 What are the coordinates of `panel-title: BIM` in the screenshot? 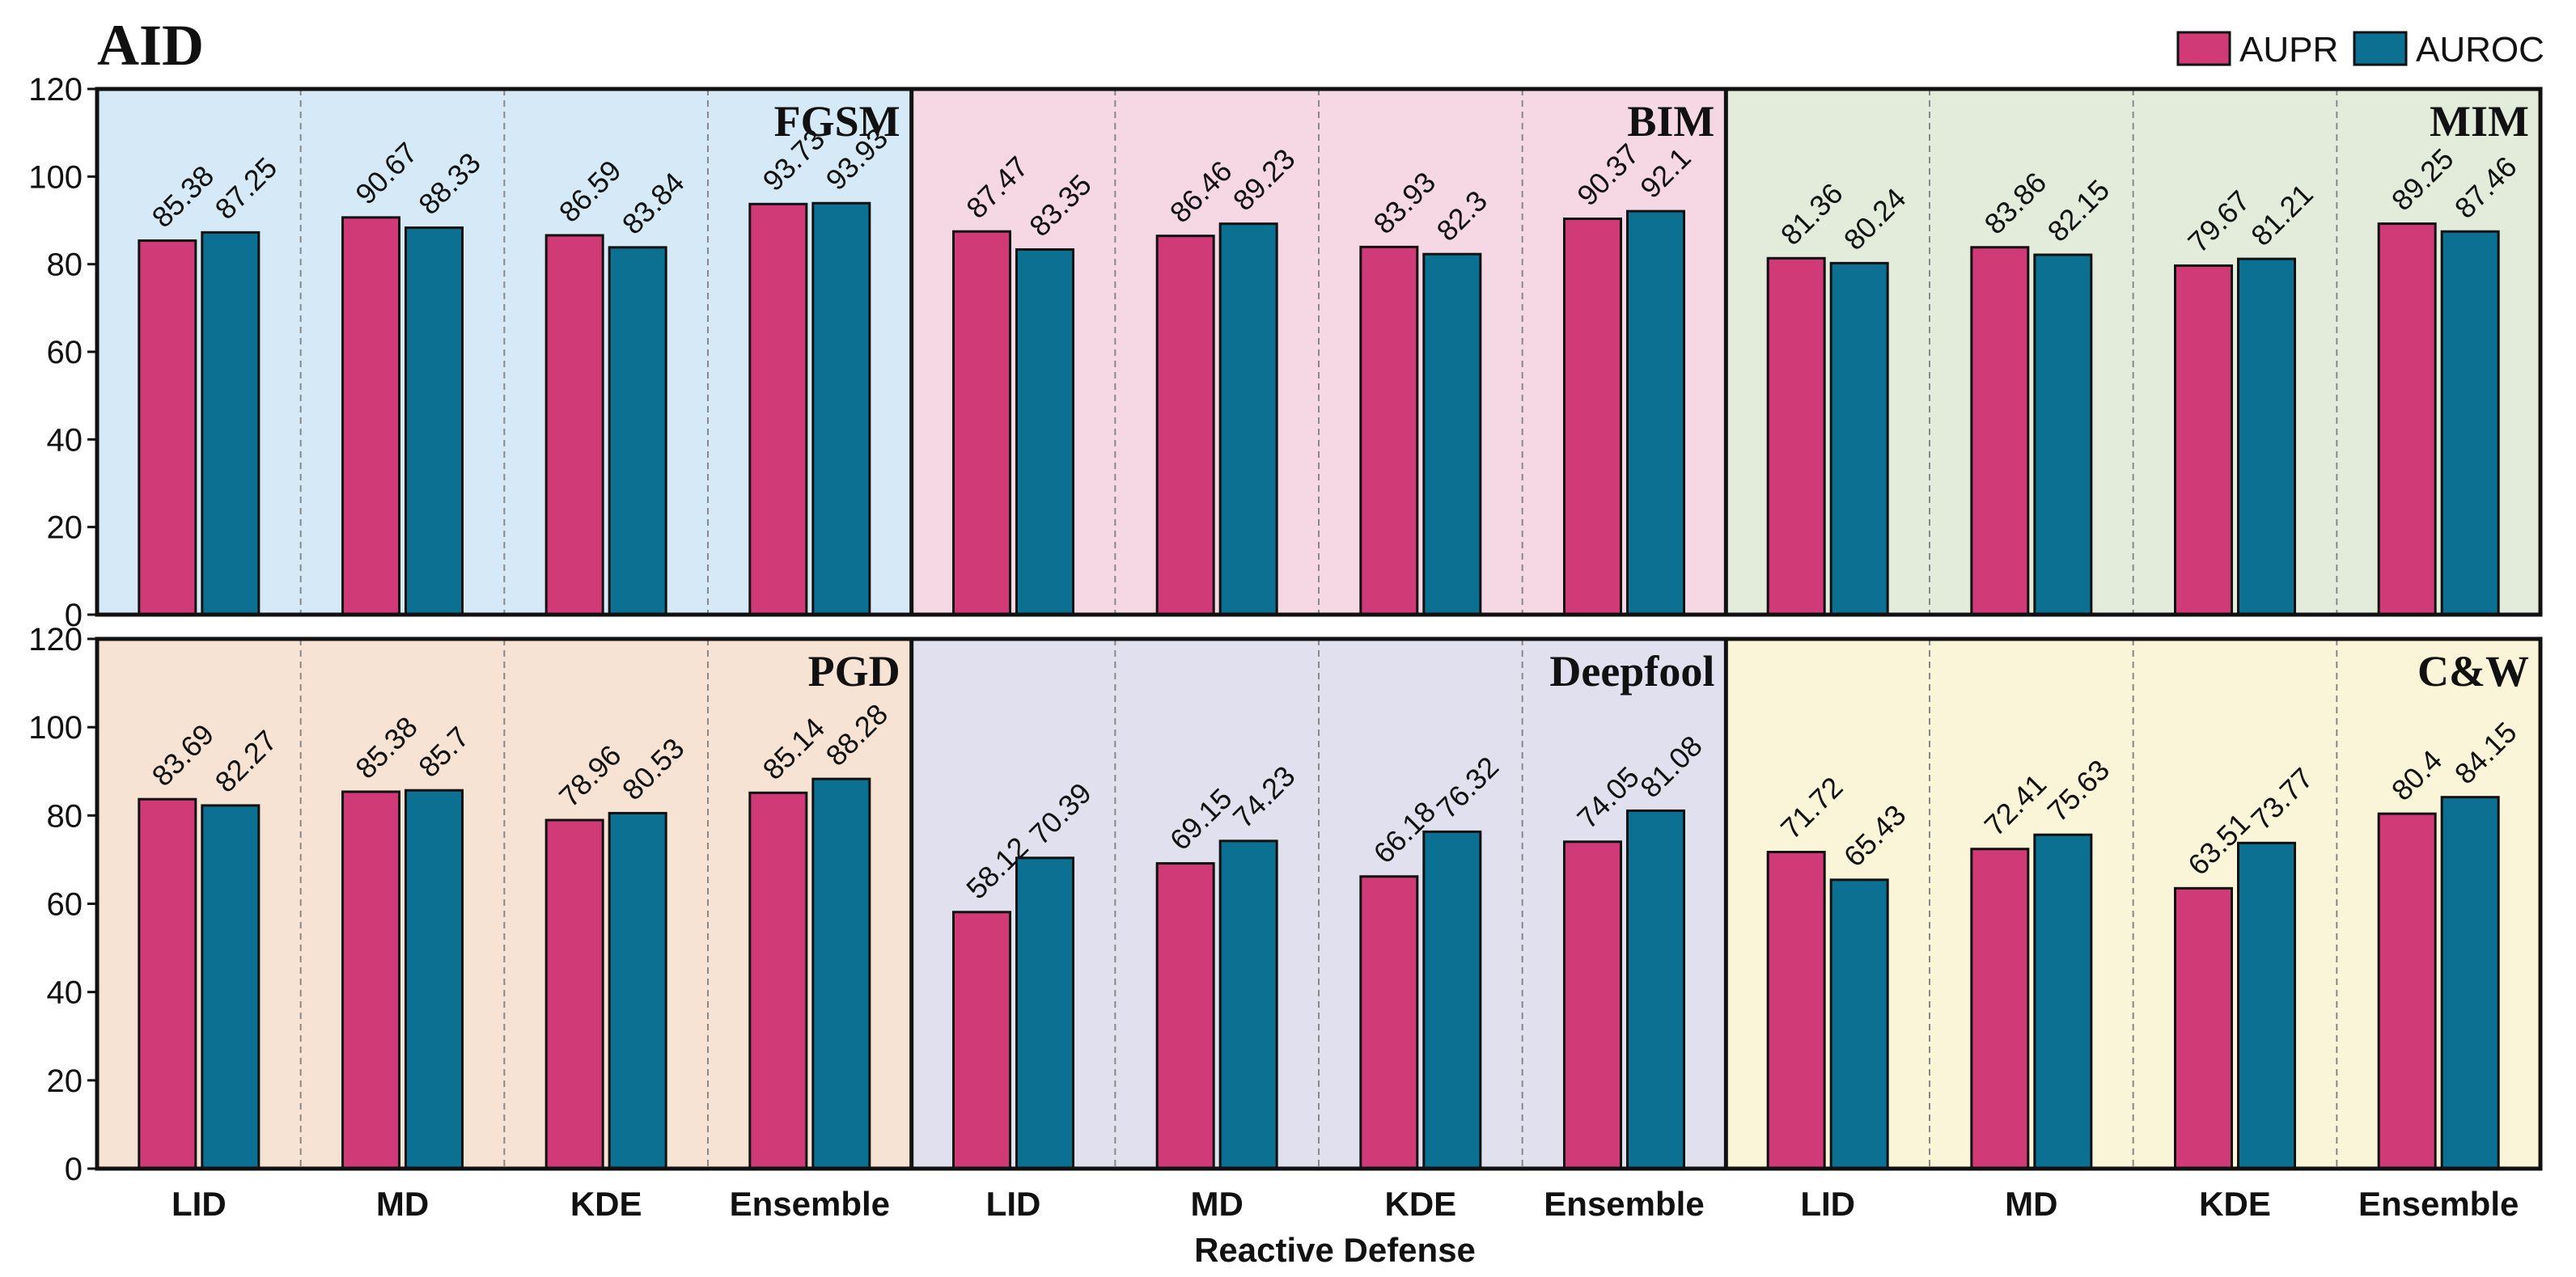 It's located at (1670, 121).